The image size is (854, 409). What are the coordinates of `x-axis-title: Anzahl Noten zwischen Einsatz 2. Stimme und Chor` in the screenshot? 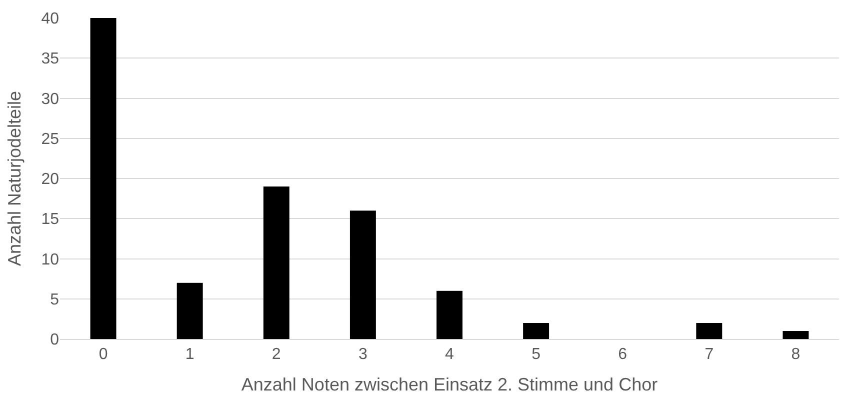 It's located at (449, 384).